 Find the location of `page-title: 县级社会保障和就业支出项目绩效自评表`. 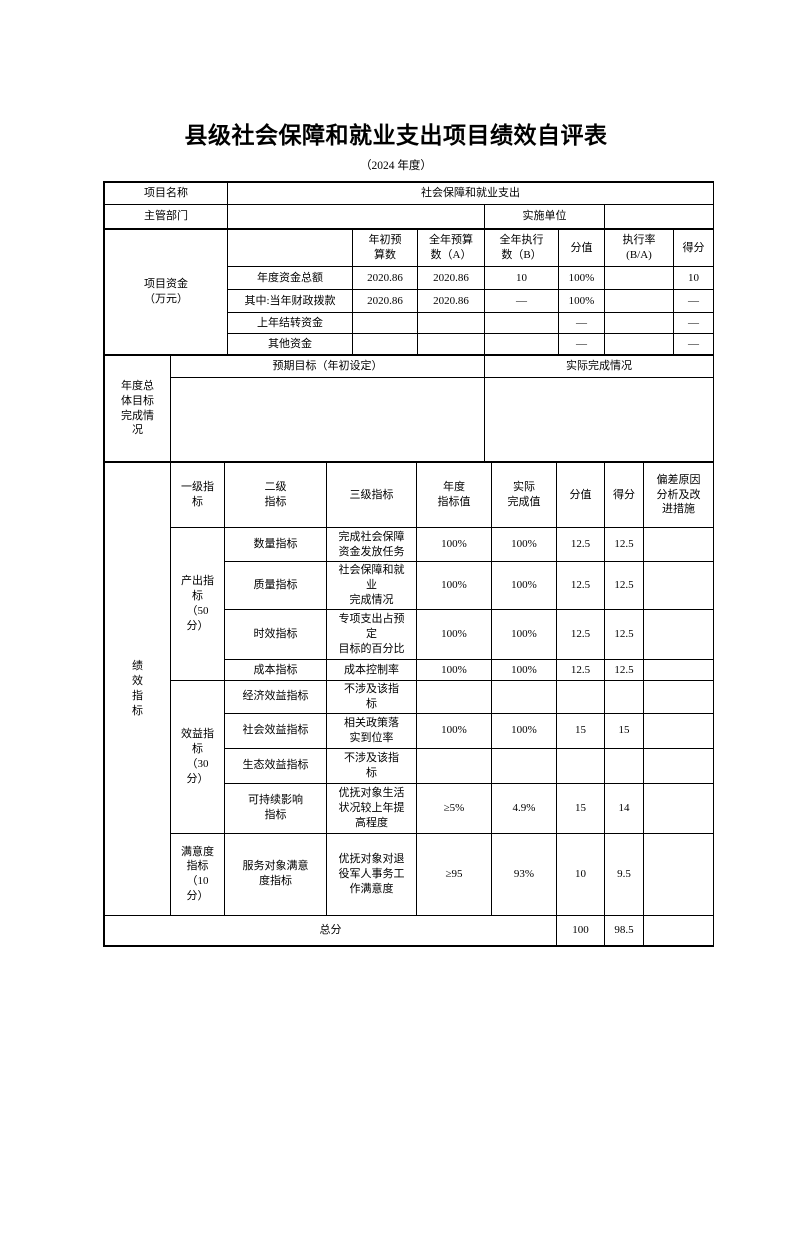

page-title: 县级社会保障和就业支出项目绩效自评表 is located at coordinates (396, 135).